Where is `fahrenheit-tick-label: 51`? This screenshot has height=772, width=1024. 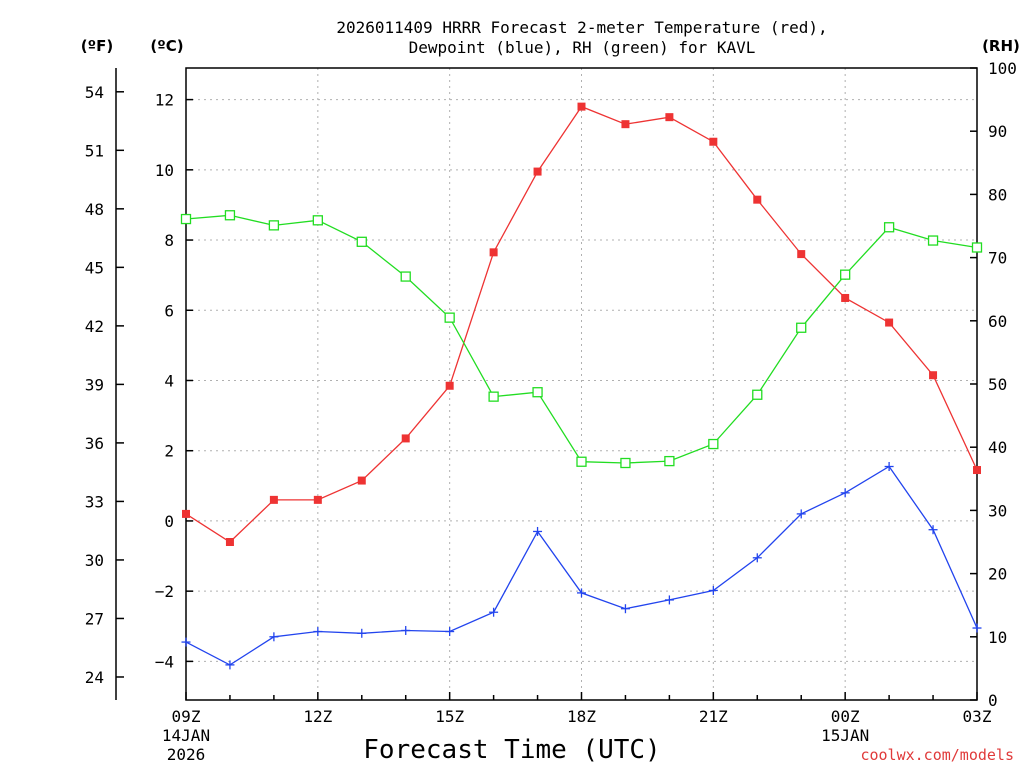 fahrenheit-tick-label: 51 is located at coordinates (94, 150).